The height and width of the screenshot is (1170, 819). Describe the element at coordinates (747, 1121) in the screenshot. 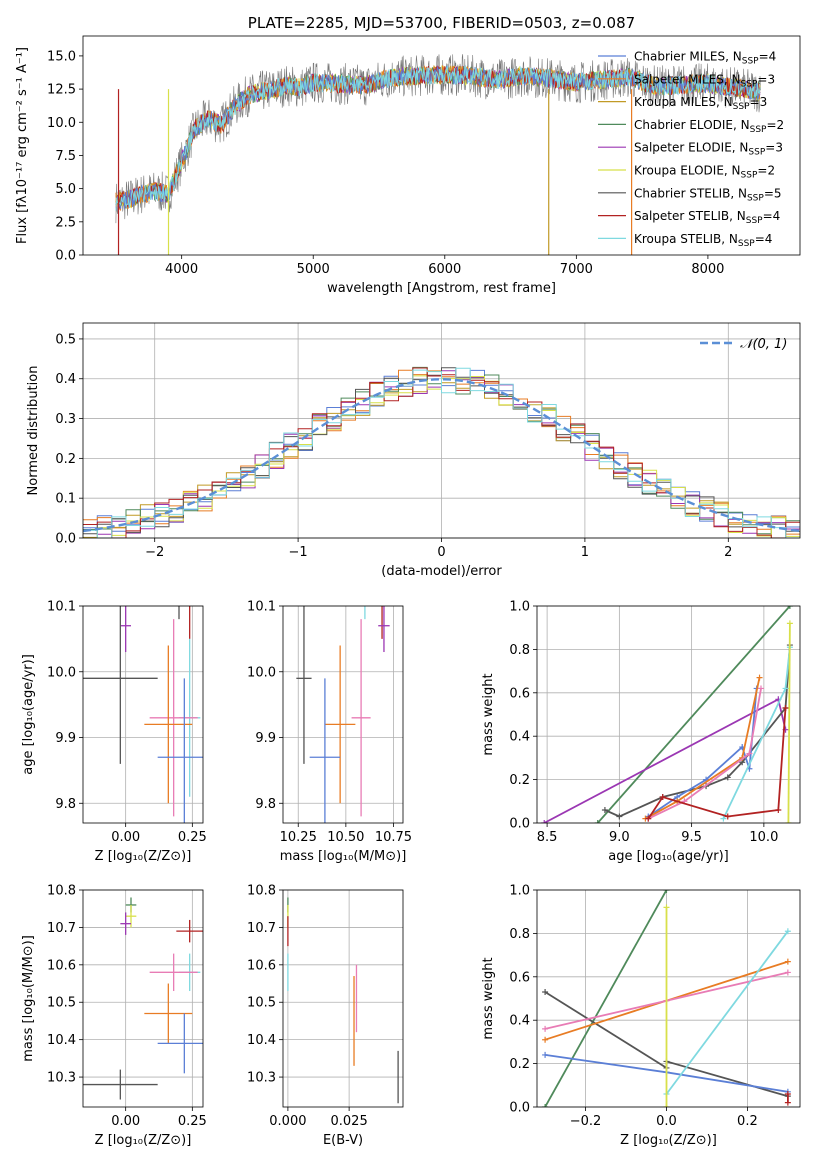

I see `x-tick-label: 0.2` at that location.